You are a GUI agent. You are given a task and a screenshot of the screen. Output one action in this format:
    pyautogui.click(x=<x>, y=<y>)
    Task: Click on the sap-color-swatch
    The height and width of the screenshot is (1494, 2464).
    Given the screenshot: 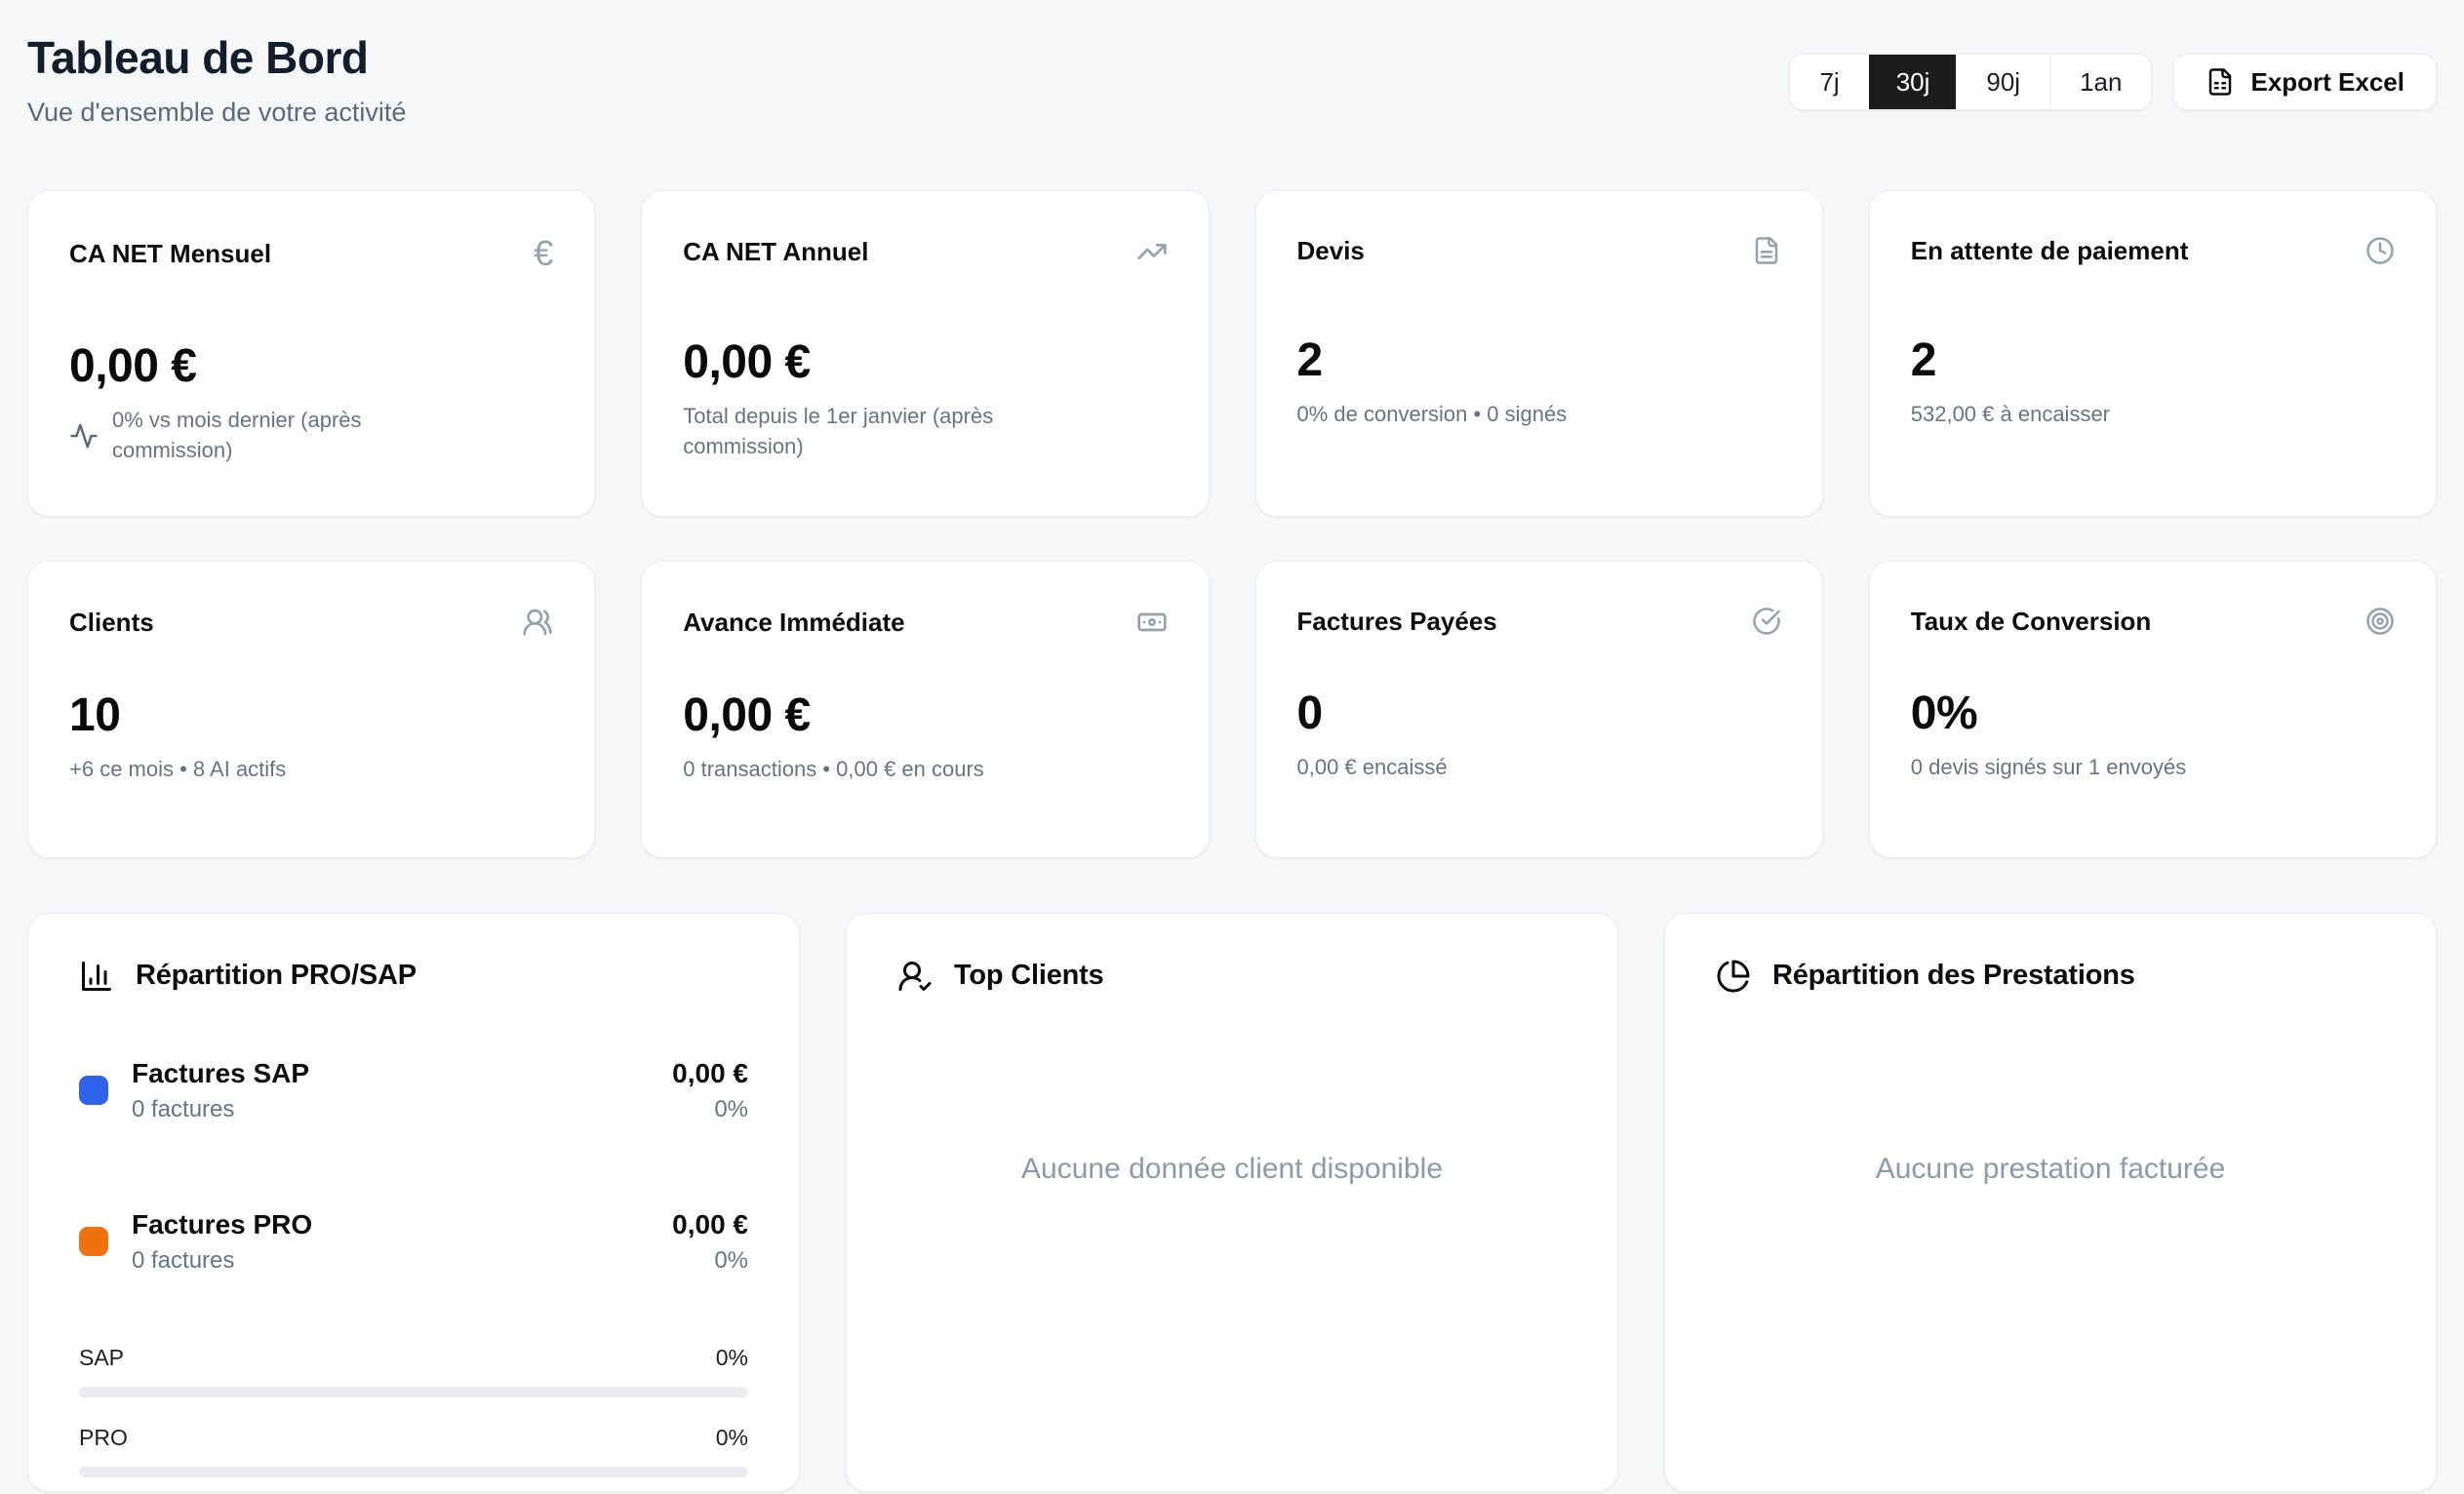 What is the action you would take?
    pyautogui.click(x=93, y=1091)
    